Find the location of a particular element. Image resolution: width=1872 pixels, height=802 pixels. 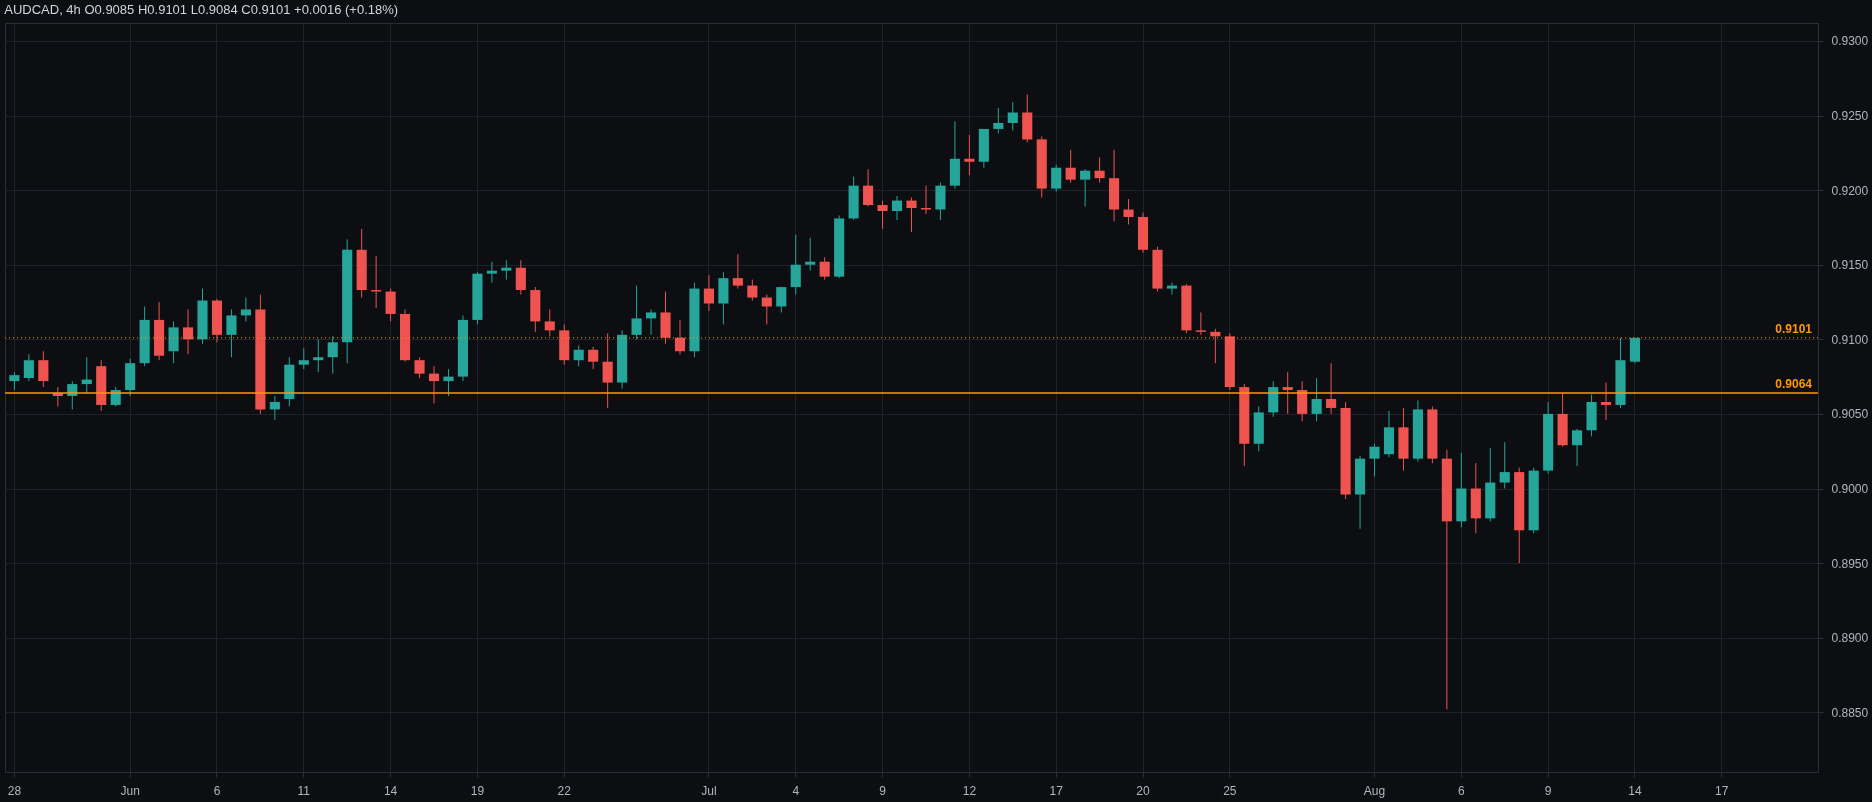

y-tick-label: 0.9200 is located at coordinates (1850, 190).